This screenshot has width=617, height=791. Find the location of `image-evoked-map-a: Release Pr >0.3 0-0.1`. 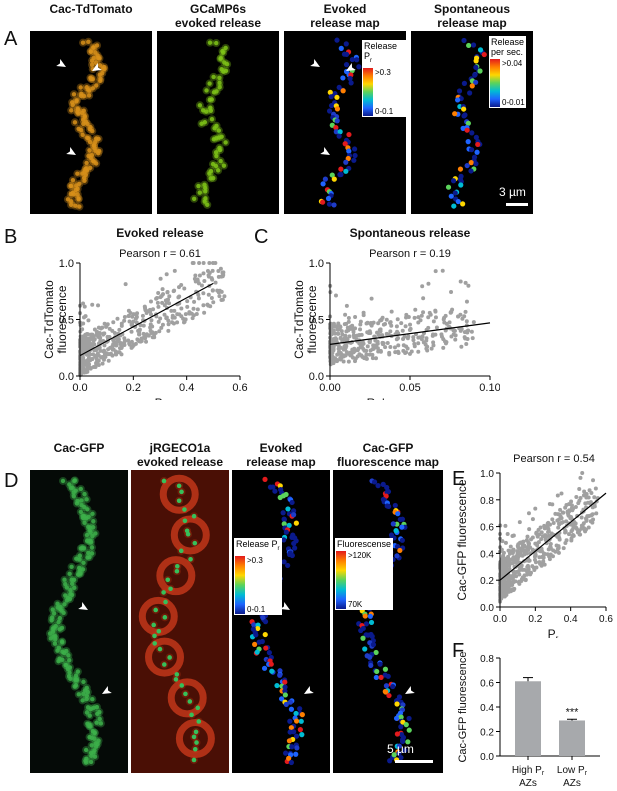

image-evoked-map-a: Release Pr >0.3 0-0.1 is located at coordinates (345, 122).